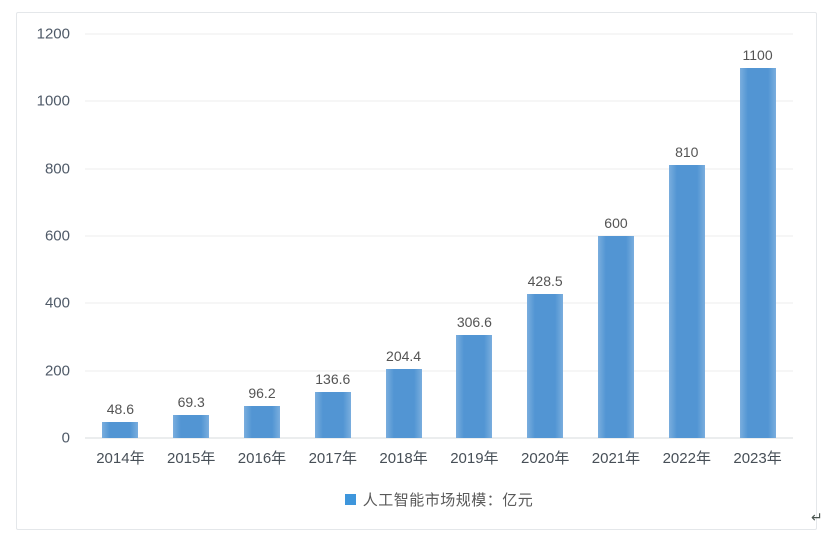 The width and height of the screenshot is (837, 542). I want to click on y-tick-label: 800, so click(57, 169).